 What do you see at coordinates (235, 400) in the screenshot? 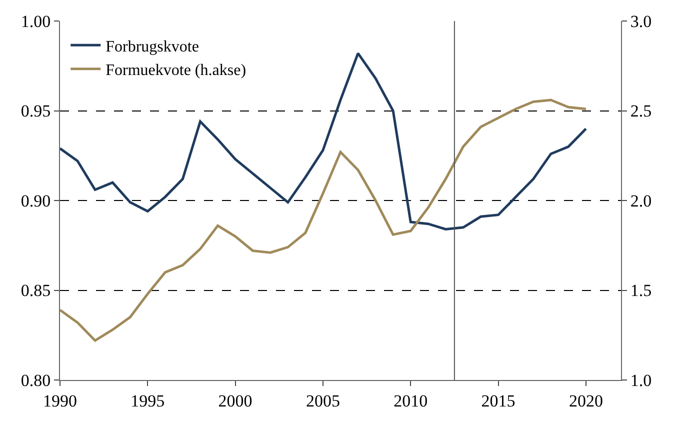
I see `x-tick-label: 2000` at bounding box center [235, 400].